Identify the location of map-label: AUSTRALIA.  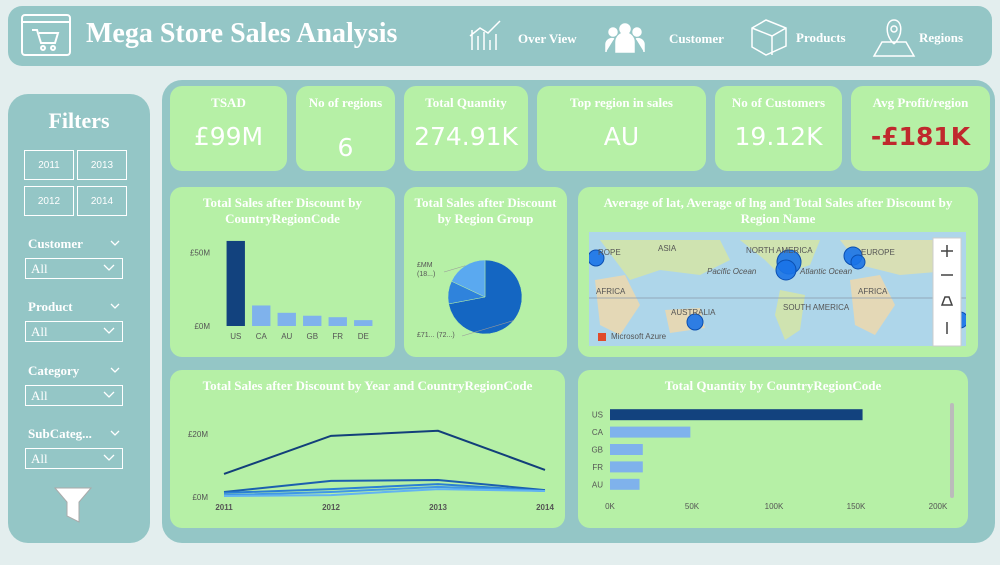
(693, 312).